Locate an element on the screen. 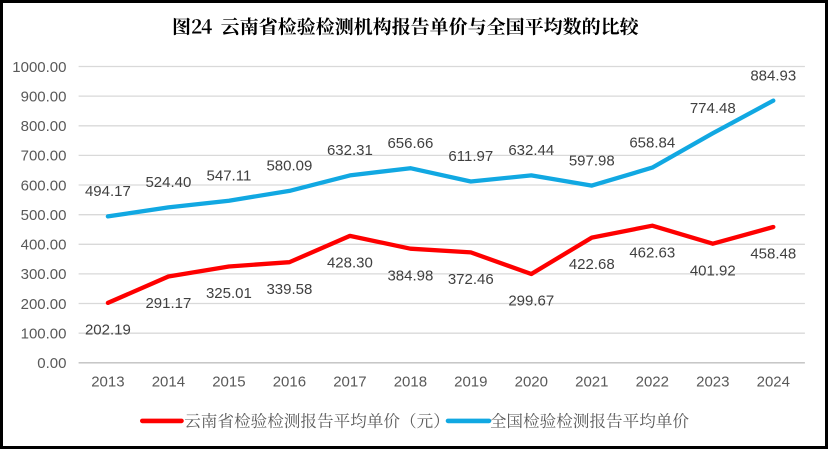  svg-text: 2023 is located at coordinates (712, 382).